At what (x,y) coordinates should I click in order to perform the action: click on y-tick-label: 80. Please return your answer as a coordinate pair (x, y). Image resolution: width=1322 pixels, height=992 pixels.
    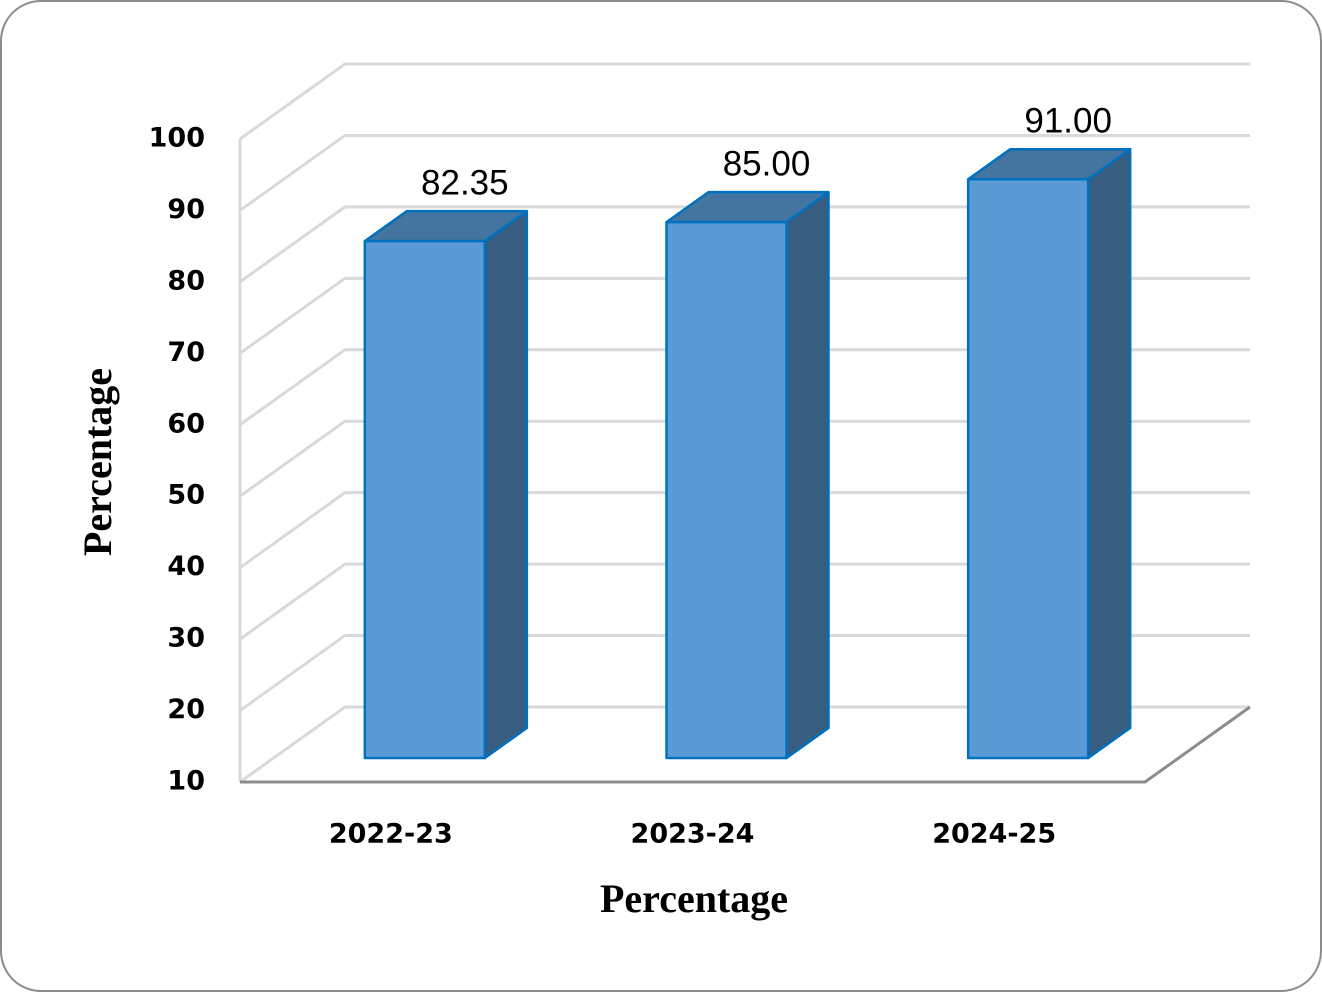
    Looking at the image, I should click on (186, 280).